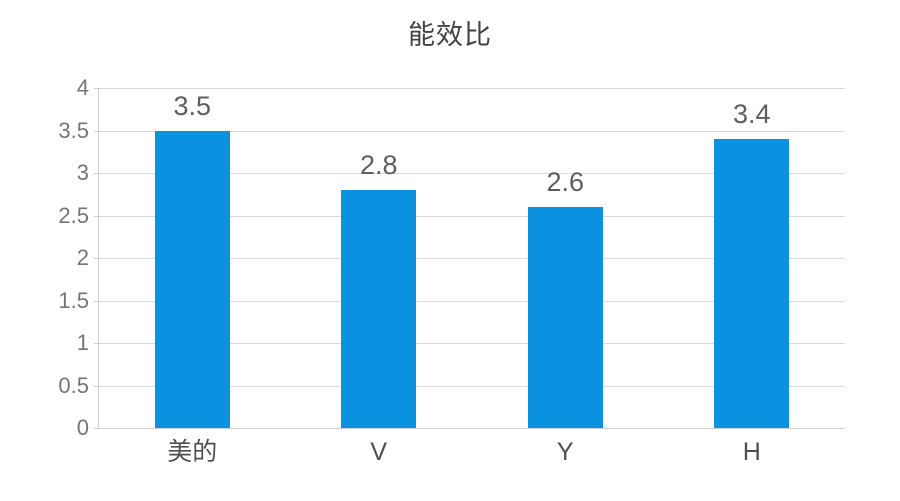 The image size is (900, 501). Describe the element at coordinates (565, 182) in the screenshot. I see `bar-value-label: 2.6` at that location.